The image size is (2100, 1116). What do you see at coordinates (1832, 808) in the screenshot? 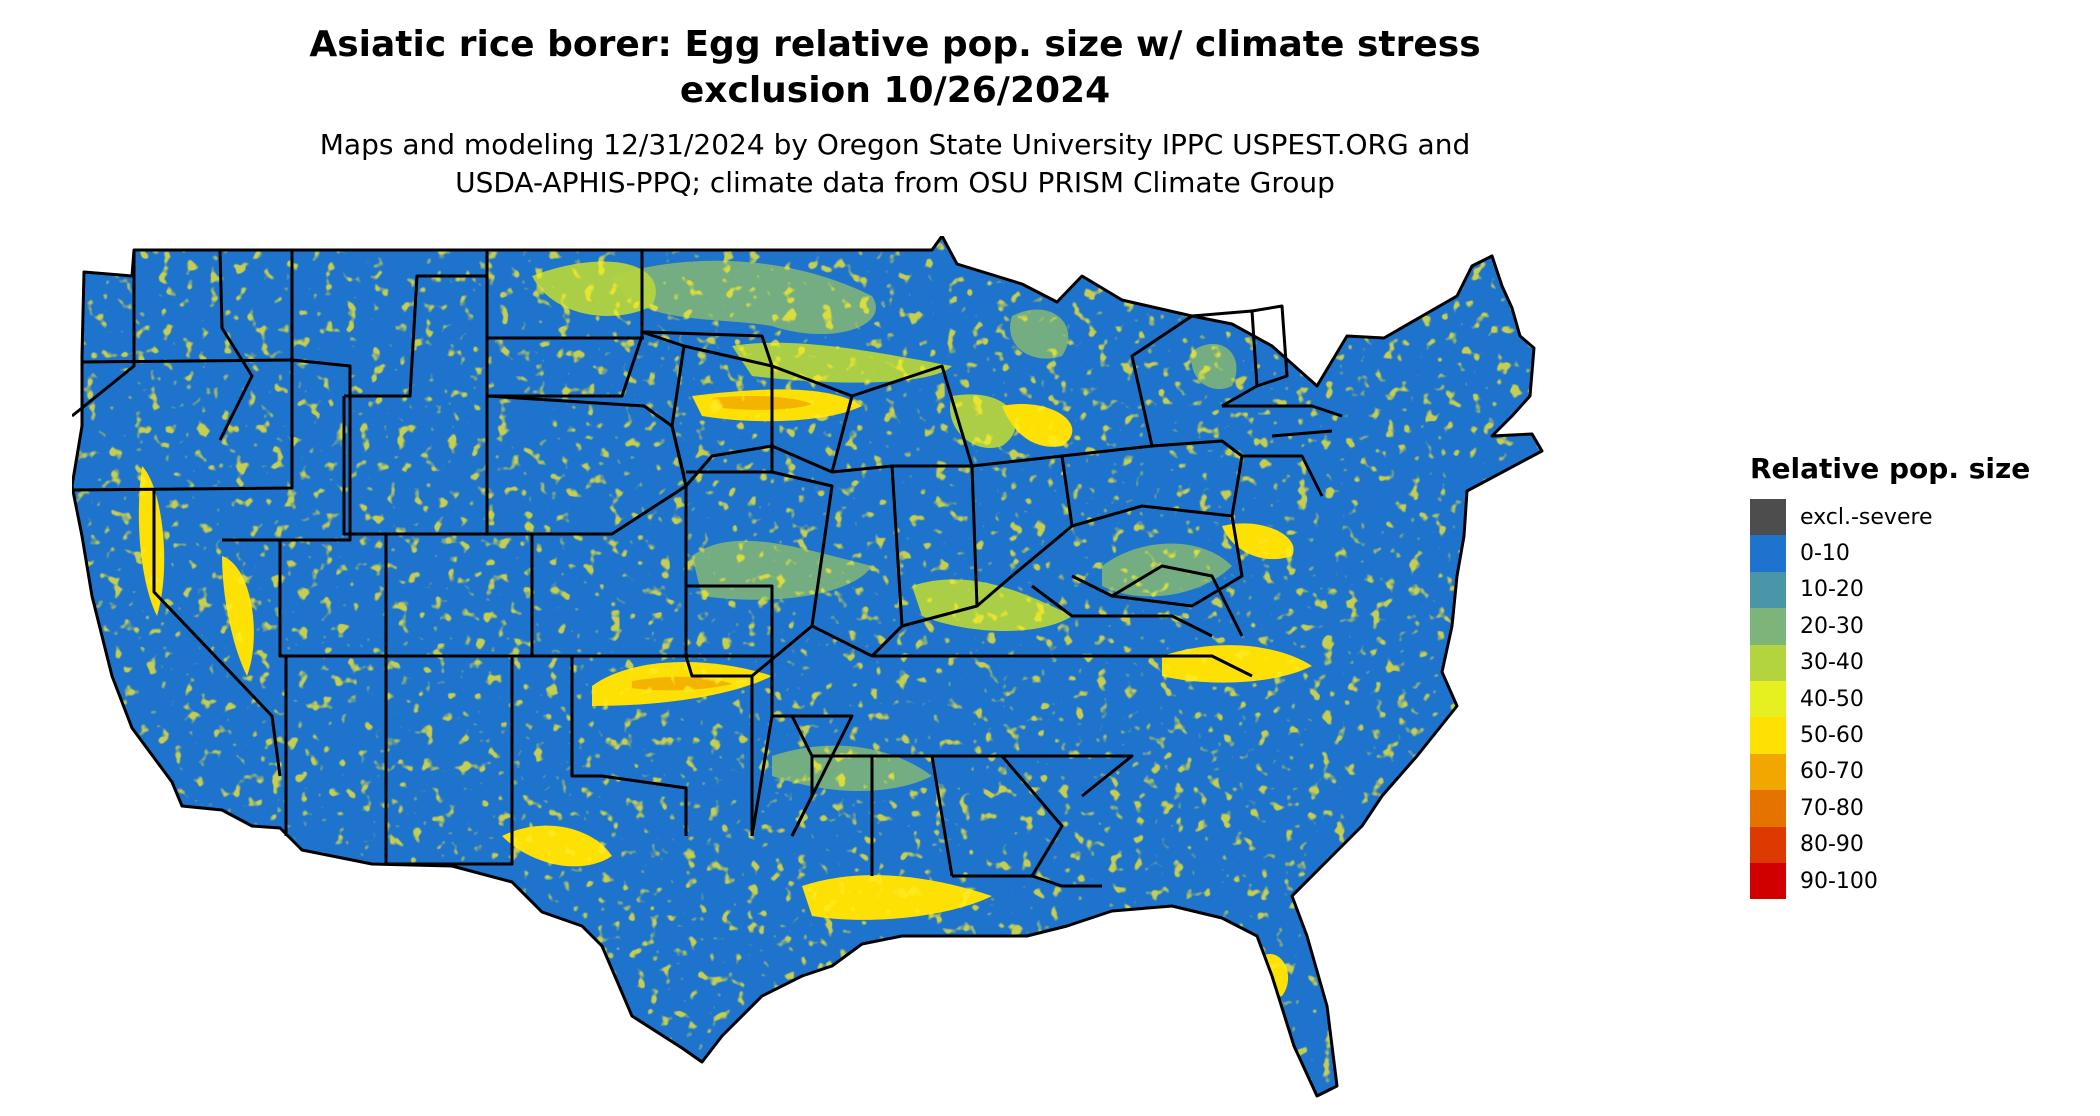
I see `legend-label: 70-80` at bounding box center [1832, 808].